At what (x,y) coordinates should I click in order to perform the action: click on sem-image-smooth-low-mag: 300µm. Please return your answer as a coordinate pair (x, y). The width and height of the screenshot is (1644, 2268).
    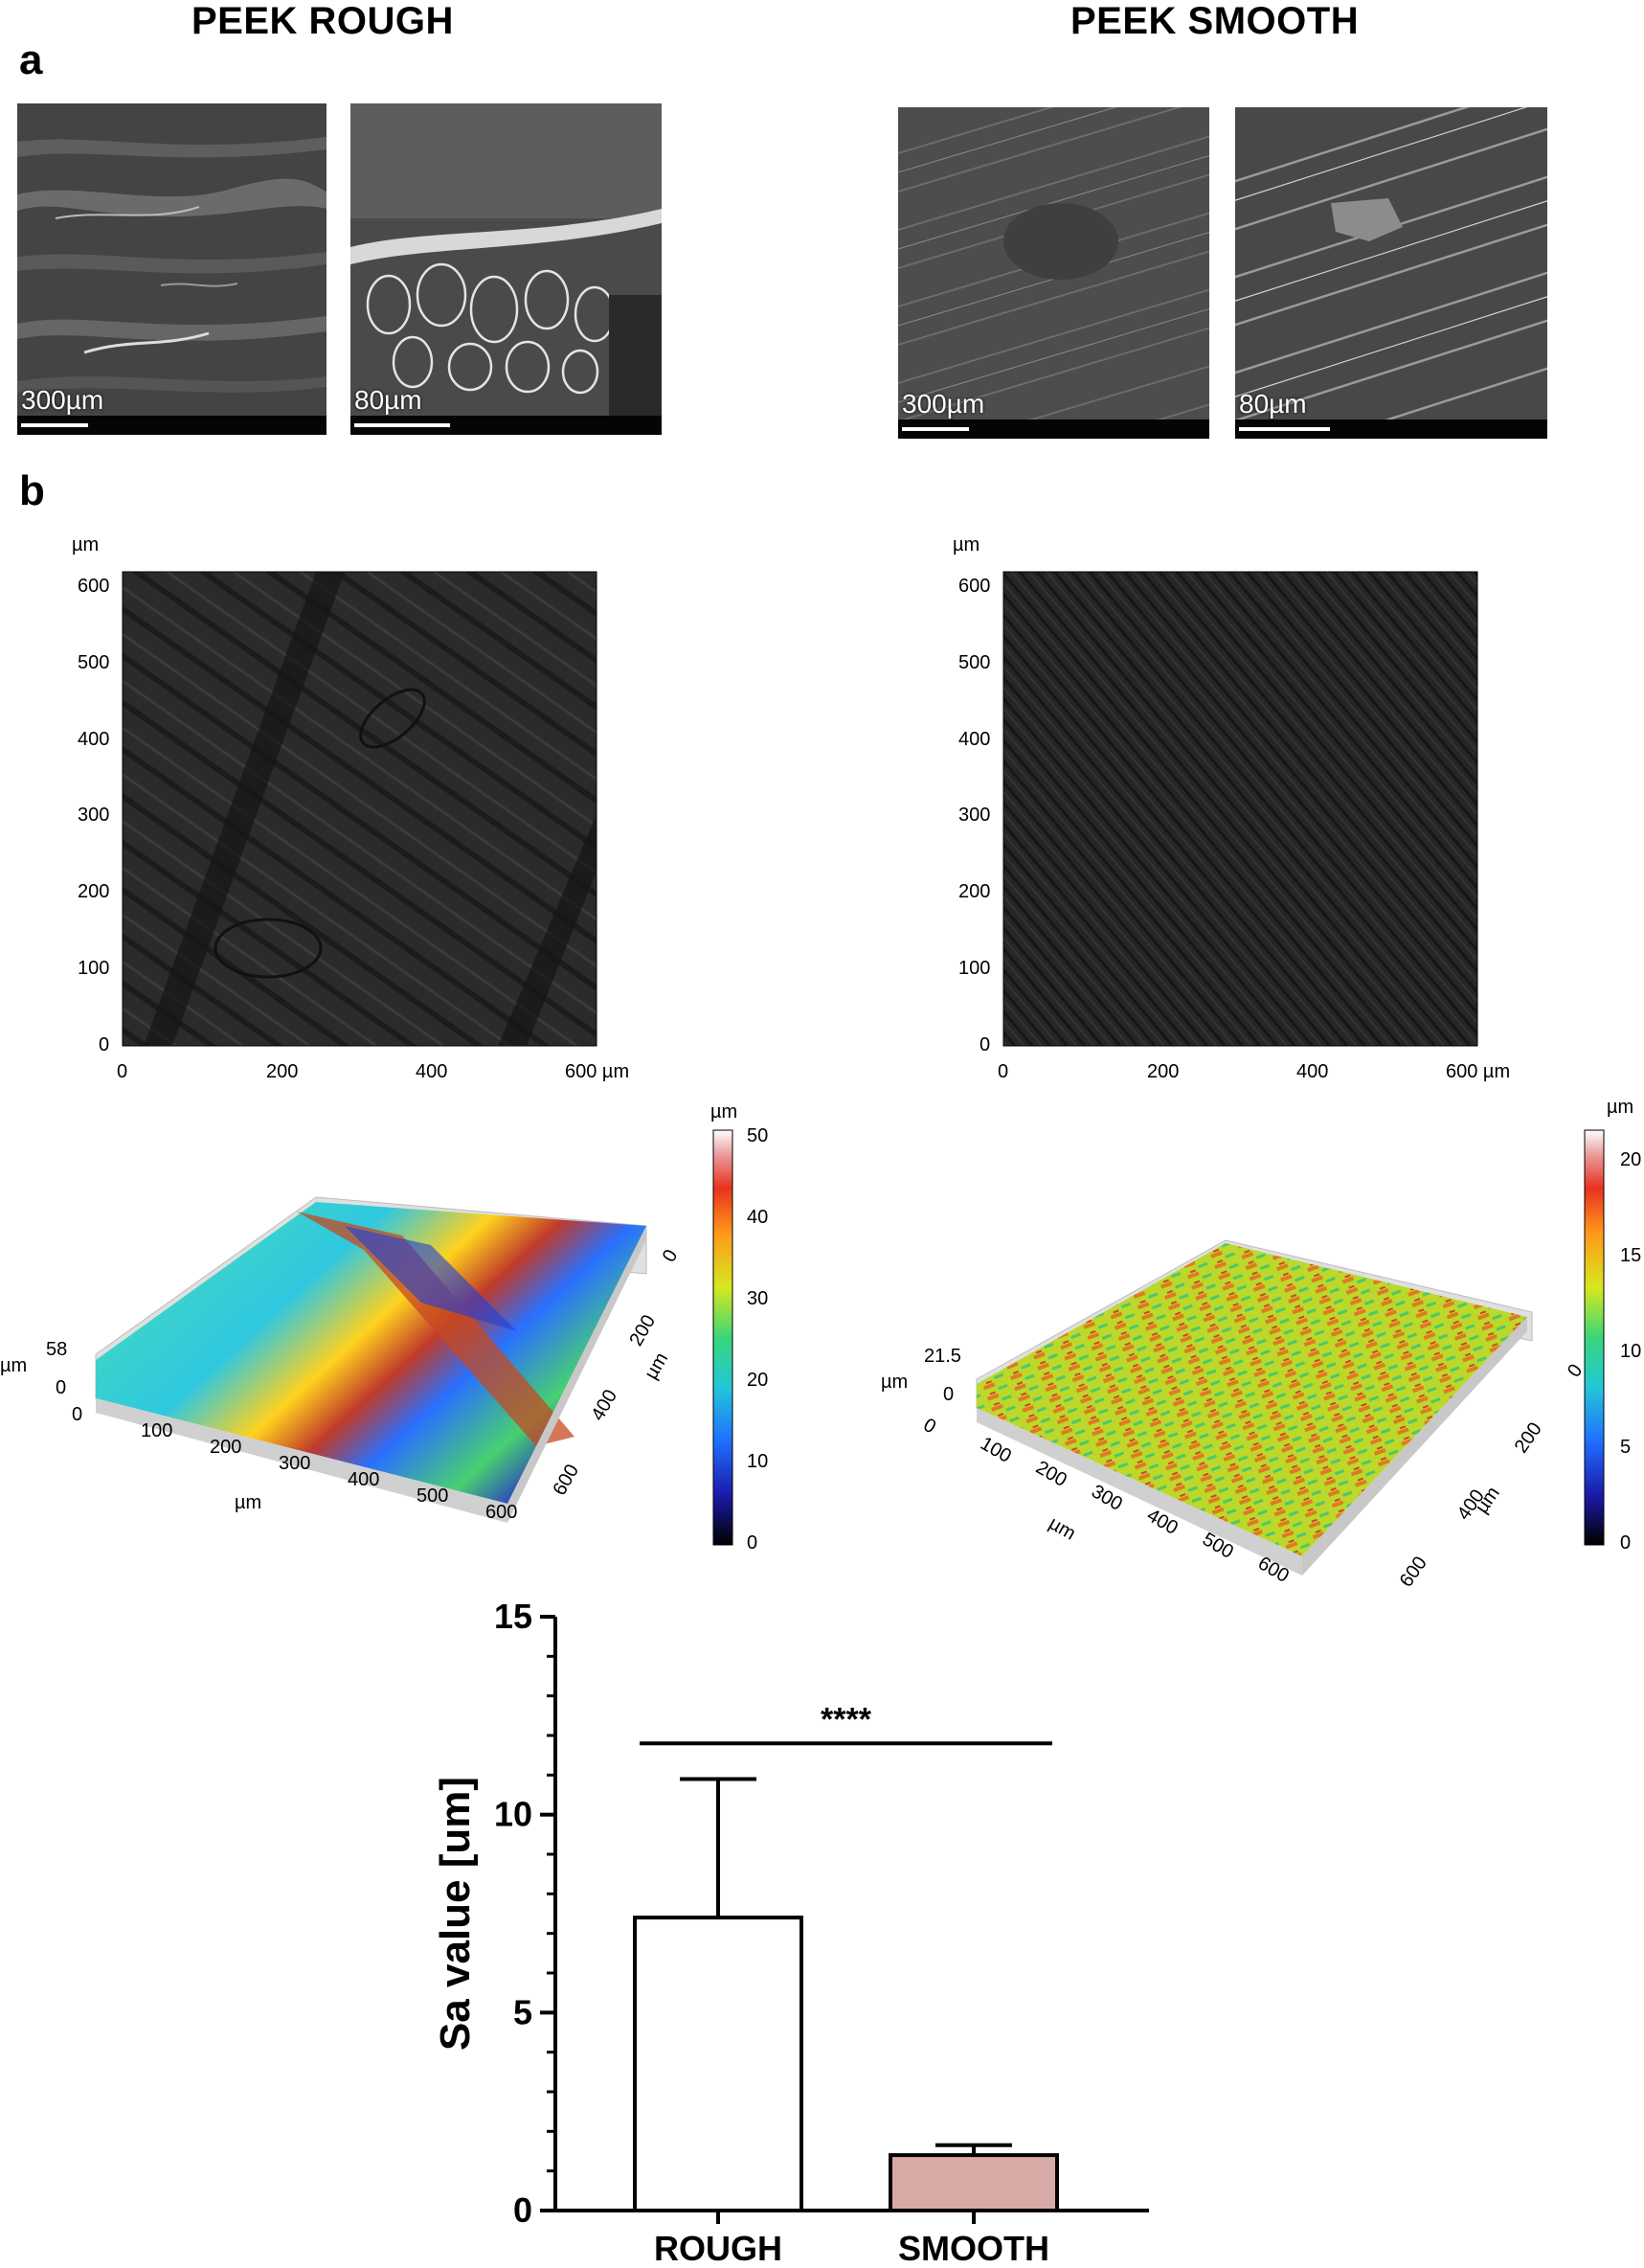
    Looking at the image, I should click on (1053, 273).